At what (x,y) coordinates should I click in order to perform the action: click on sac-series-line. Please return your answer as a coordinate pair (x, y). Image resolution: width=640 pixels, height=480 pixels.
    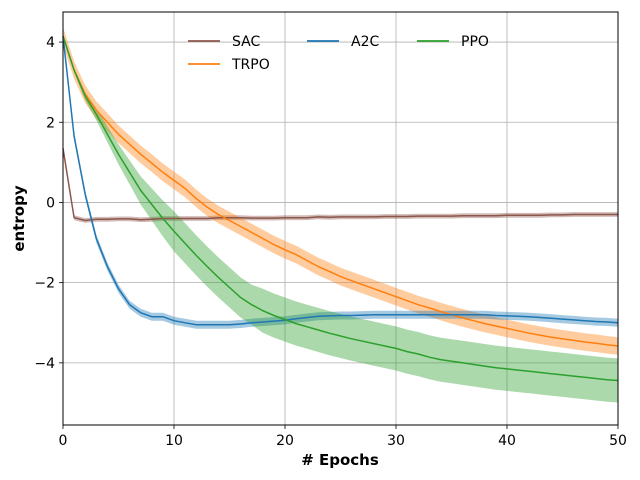
    Looking at the image, I should click on (340, 185).